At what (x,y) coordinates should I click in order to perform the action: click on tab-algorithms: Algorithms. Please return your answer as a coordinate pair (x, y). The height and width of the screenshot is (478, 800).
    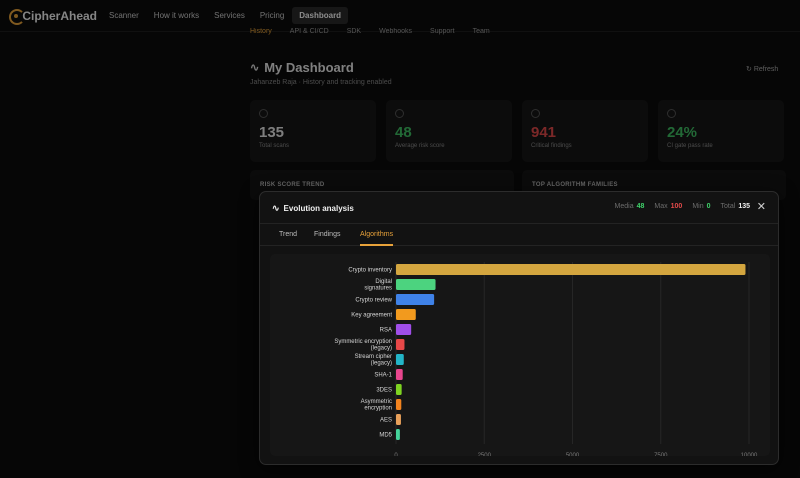
    Looking at the image, I should click on (377, 238).